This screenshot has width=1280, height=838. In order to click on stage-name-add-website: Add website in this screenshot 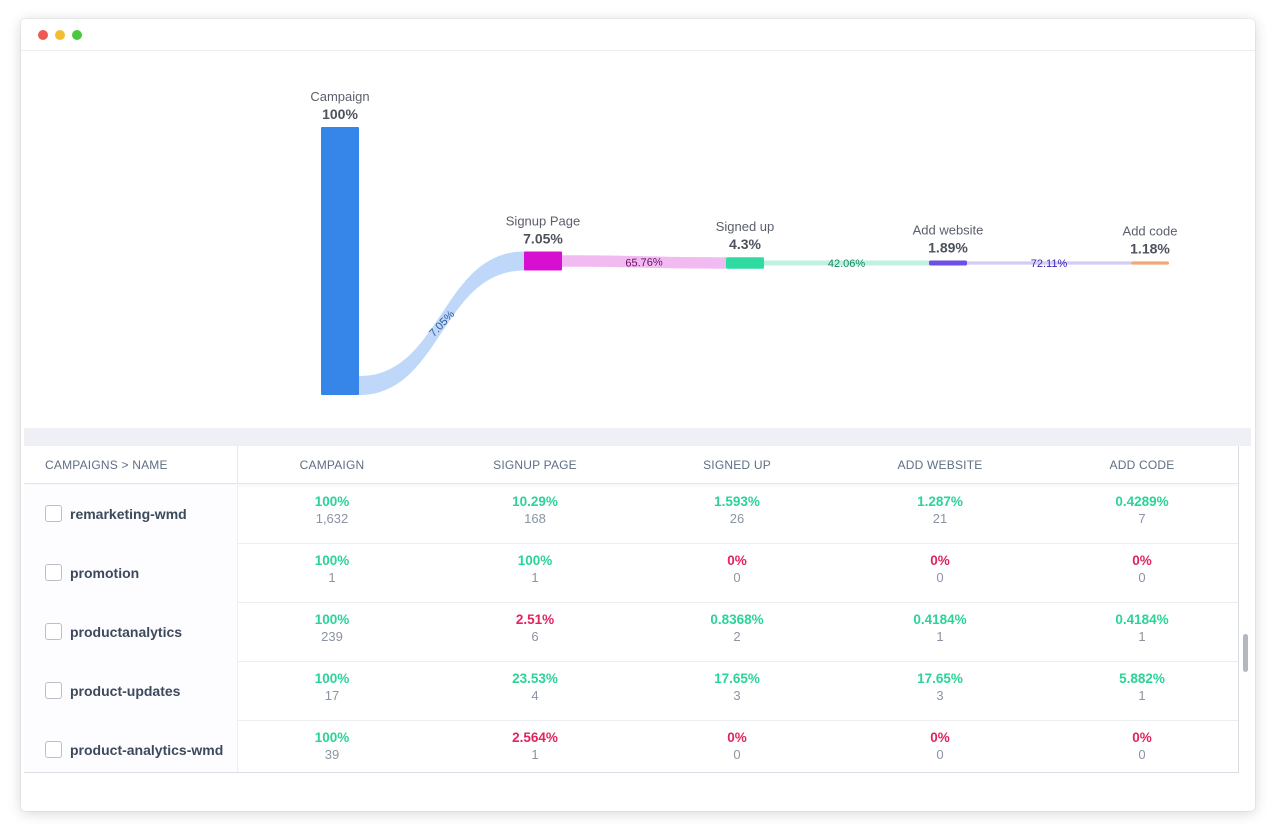, I will do `click(948, 229)`.